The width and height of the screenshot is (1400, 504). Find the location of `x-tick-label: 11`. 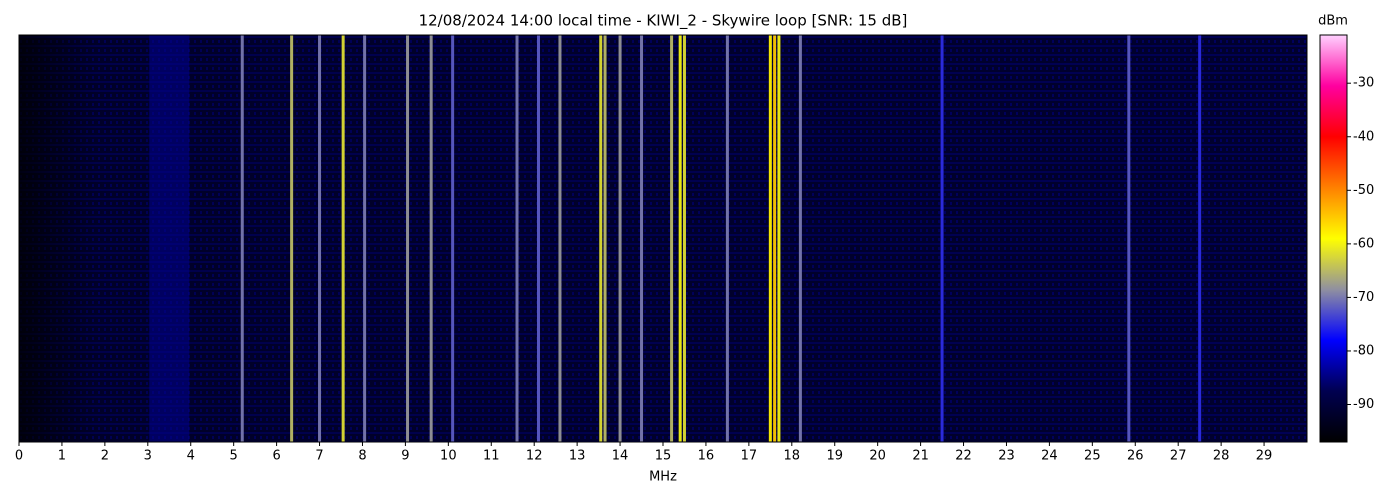

x-tick-label: 11 is located at coordinates (491, 456).